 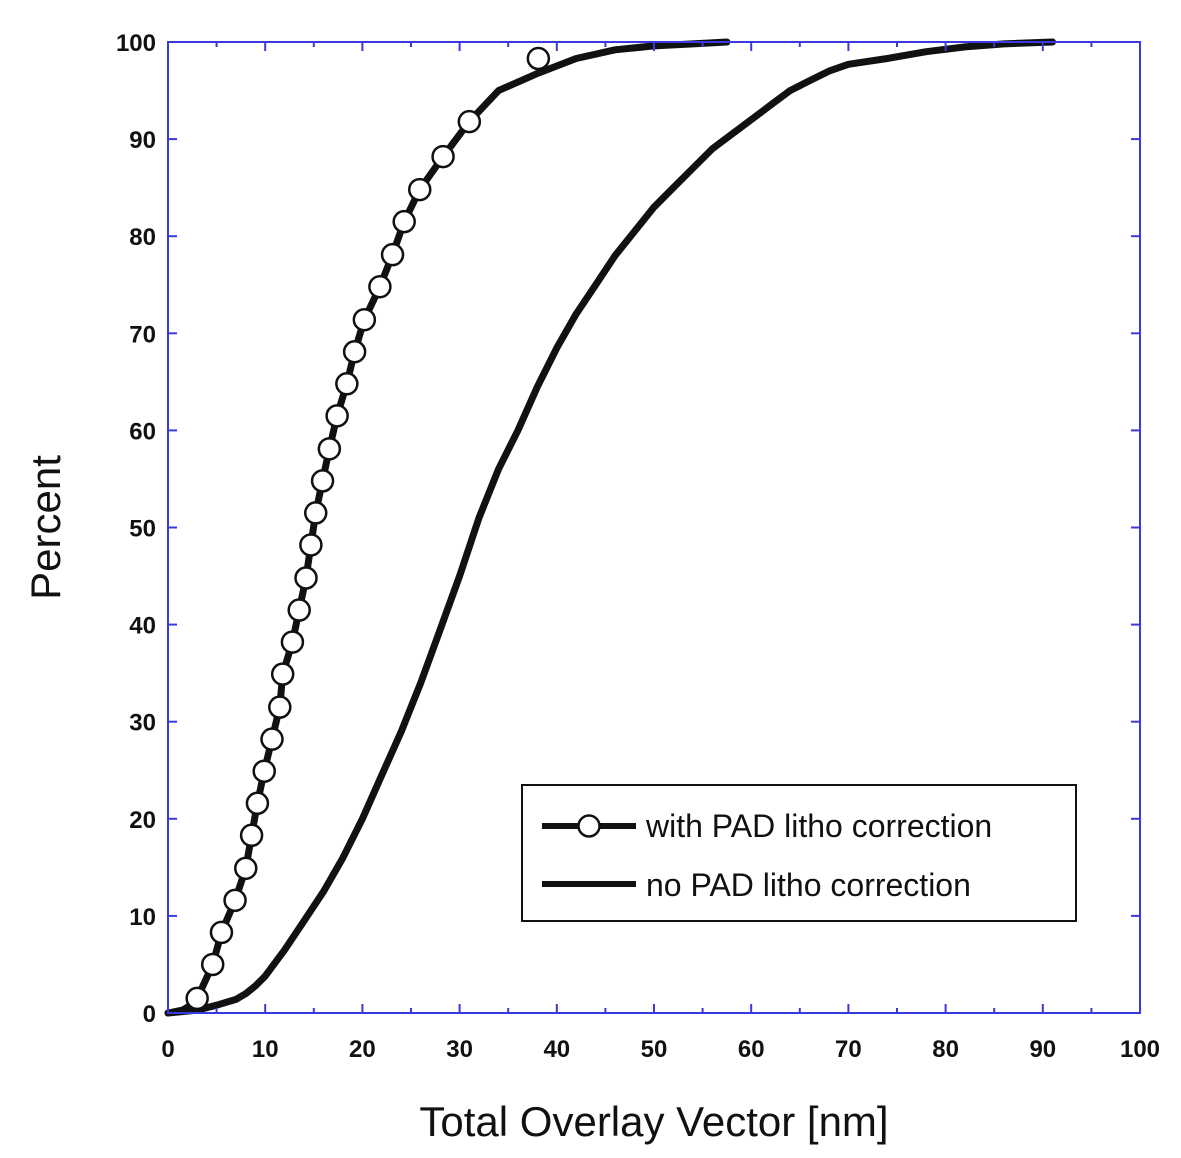 What do you see at coordinates (142, 334) in the screenshot?
I see `y-tick-label: 70` at bounding box center [142, 334].